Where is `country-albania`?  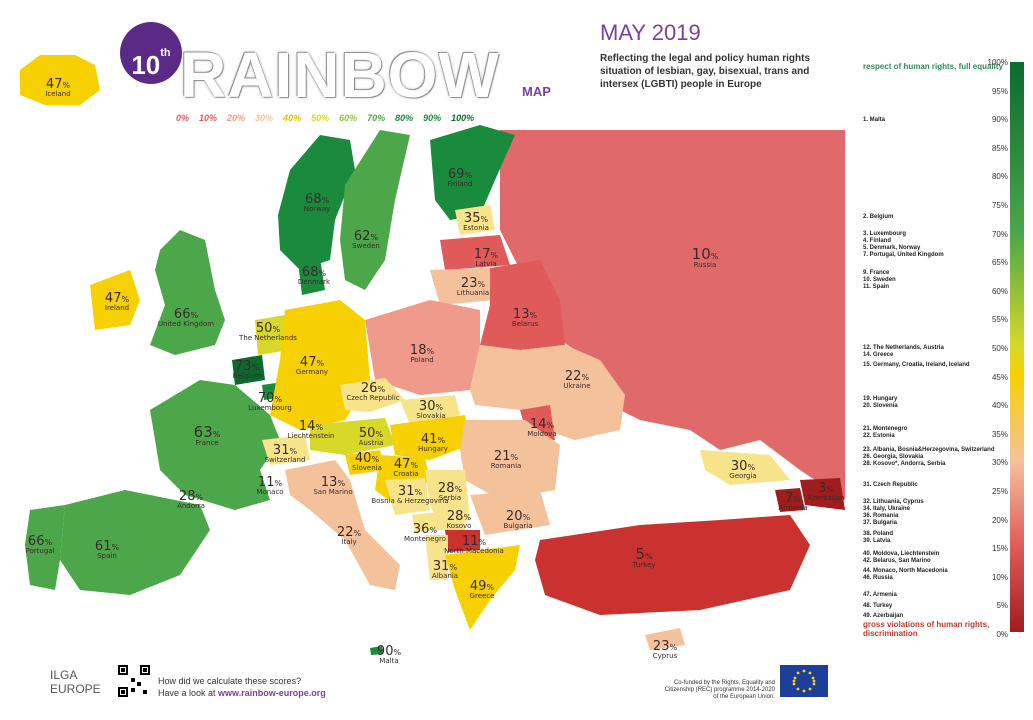
country-albania is located at coordinates (436, 557).